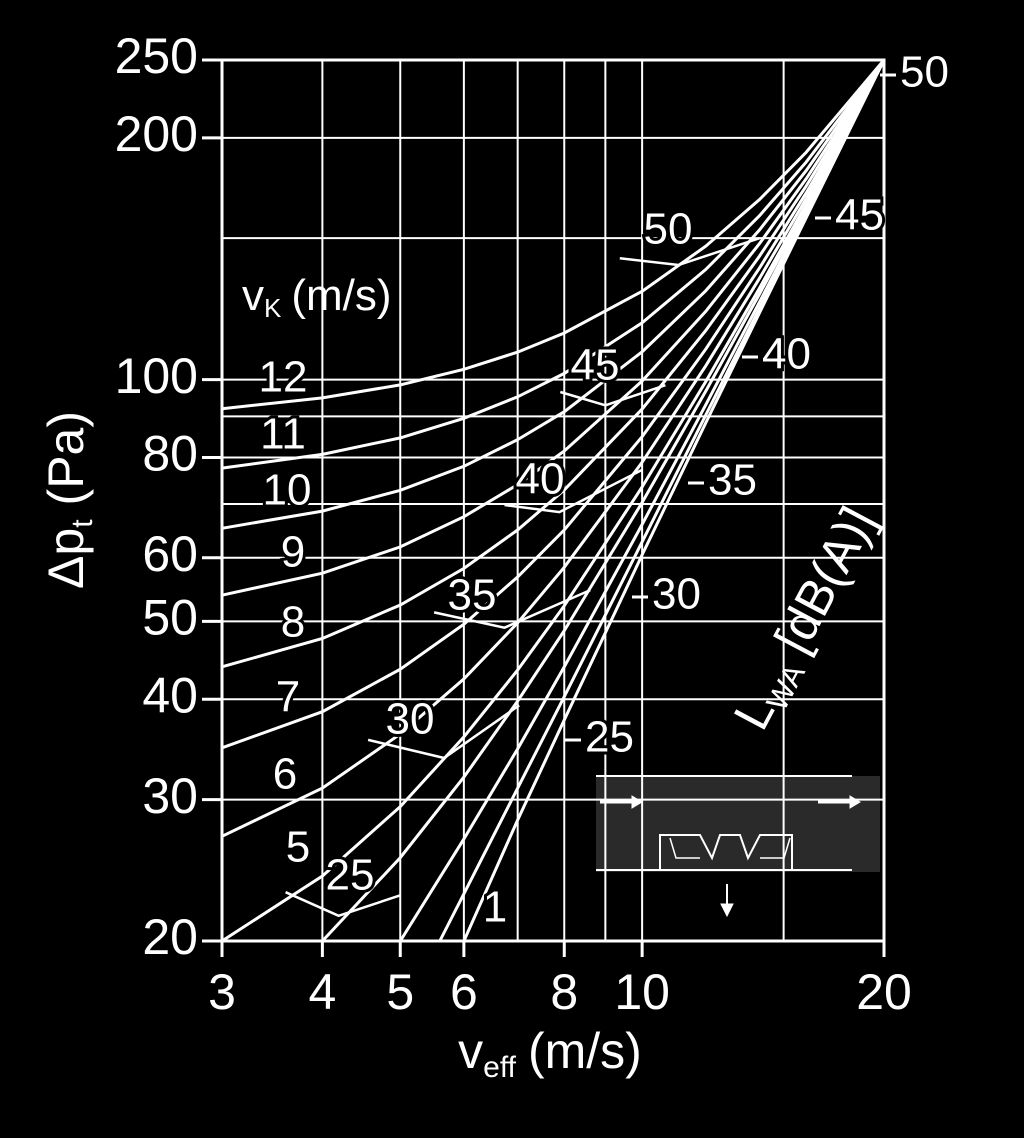  Describe the element at coordinates (585, 1051) in the screenshot. I see `x-label-unit: (m/s)` at that location.